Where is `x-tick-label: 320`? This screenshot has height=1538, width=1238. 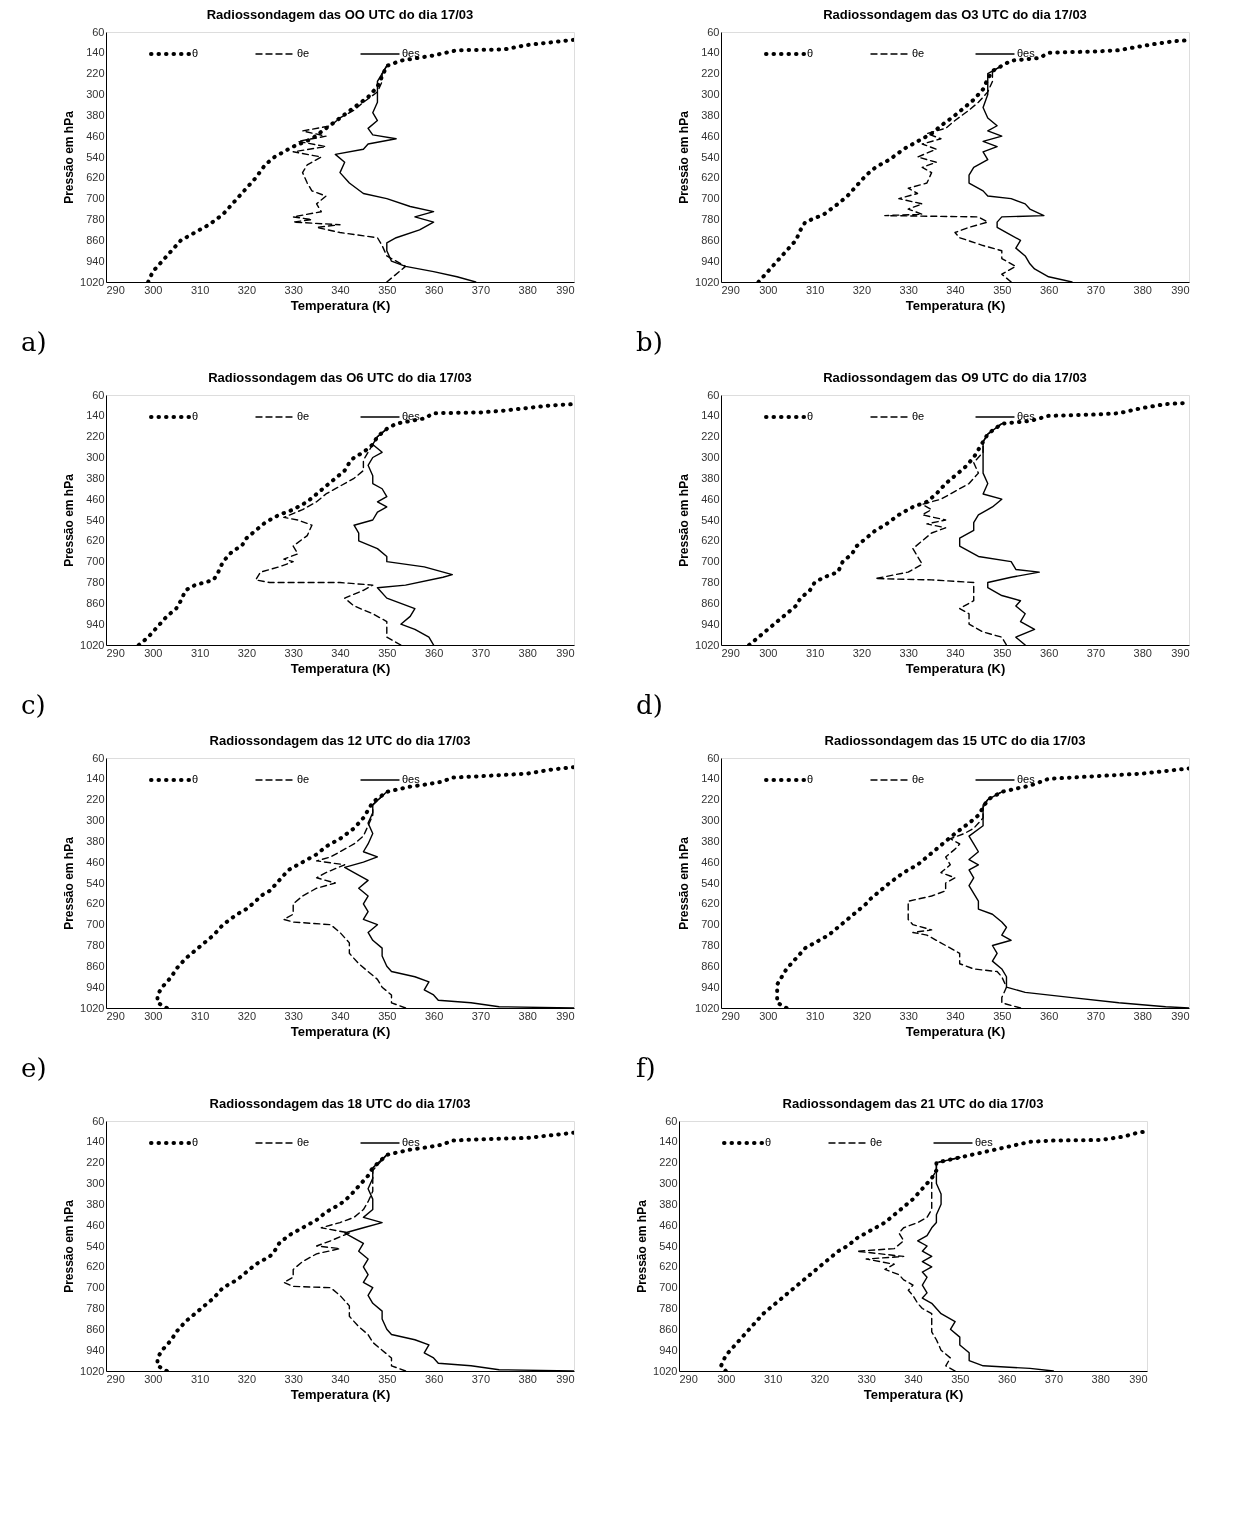
x-tick-label: 320 is located at coordinates (247, 1015).